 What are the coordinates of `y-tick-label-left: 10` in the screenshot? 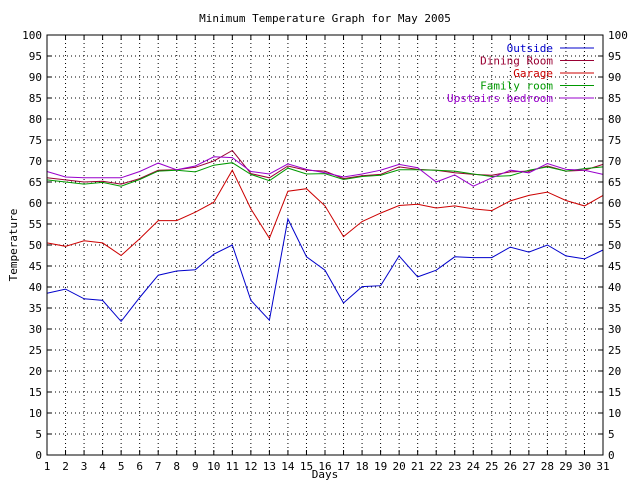 It's located at (35, 413).